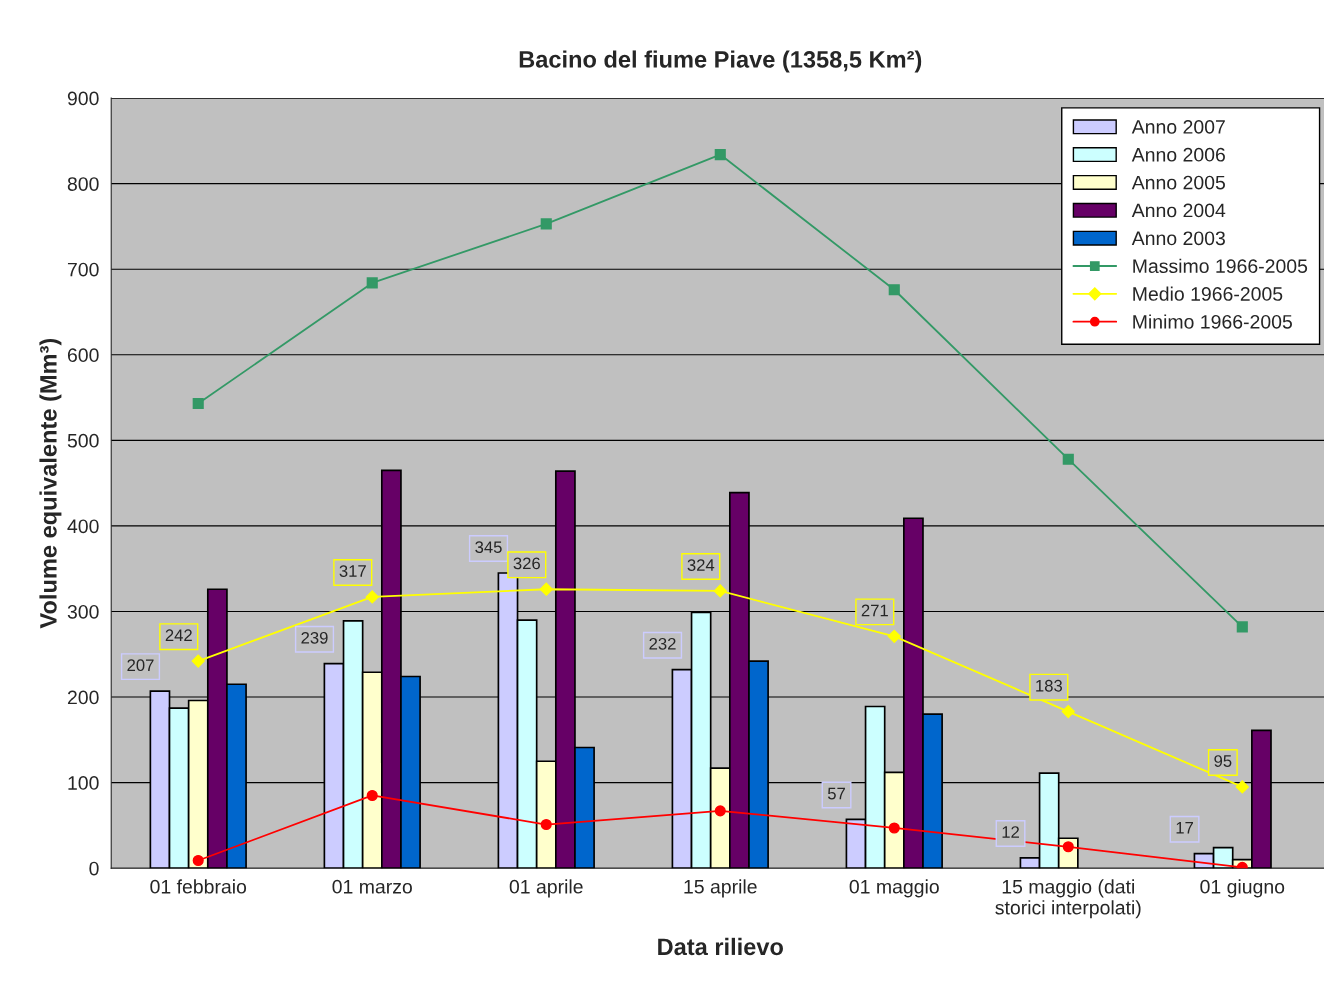 The width and height of the screenshot is (1324, 981). What do you see at coordinates (1208, 293) in the screenshot?
I see `legend-label: Medio 1966-2005` at bounding box center [1208, 293].